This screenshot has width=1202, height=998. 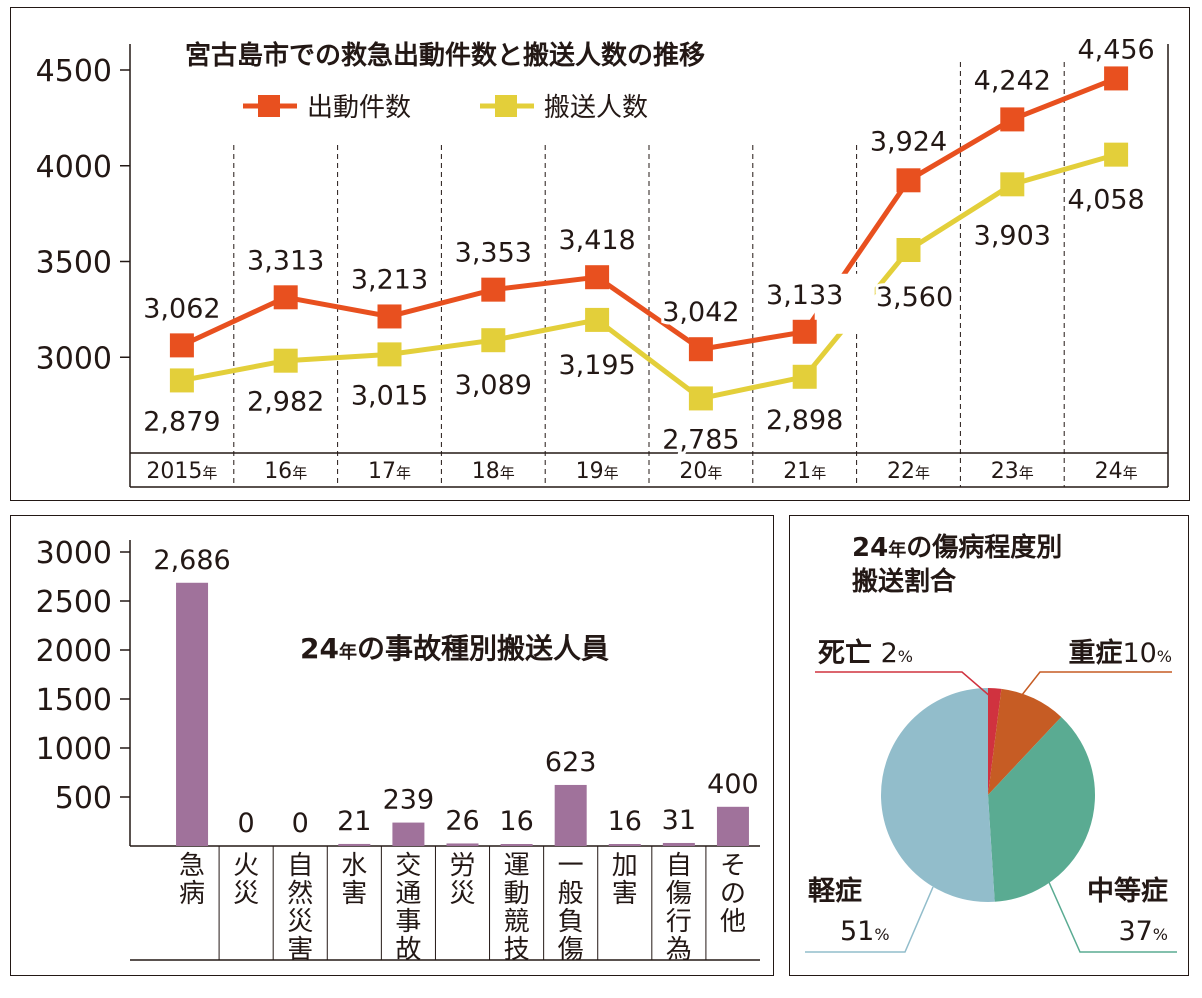 I want to click on bar-category-char: 一, so click(x=571, y=866).